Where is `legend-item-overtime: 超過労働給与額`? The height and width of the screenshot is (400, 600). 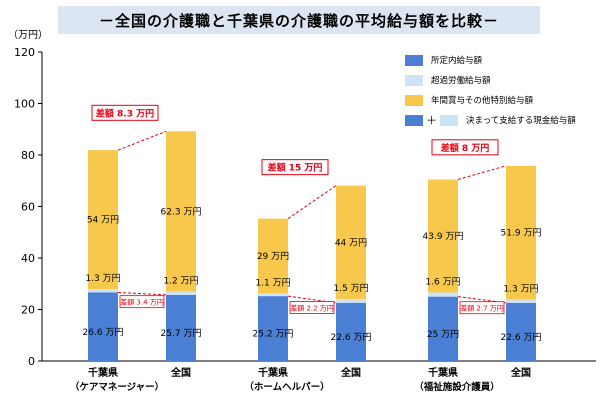
legend-item-overtime: 超過労働給与額 is located at coordinates (500, 80).